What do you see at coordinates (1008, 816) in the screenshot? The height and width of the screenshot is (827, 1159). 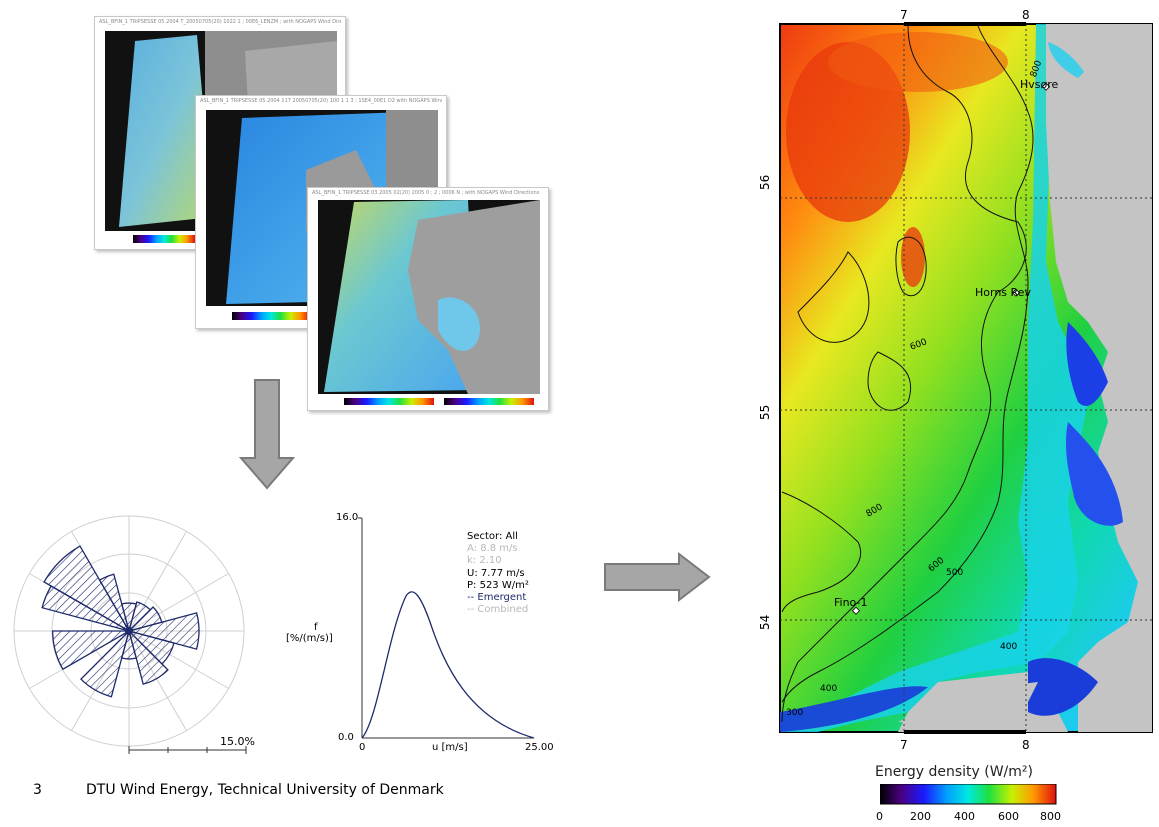 I see `colorbar-tick-600: 600` at bounding box center [1008, 816].